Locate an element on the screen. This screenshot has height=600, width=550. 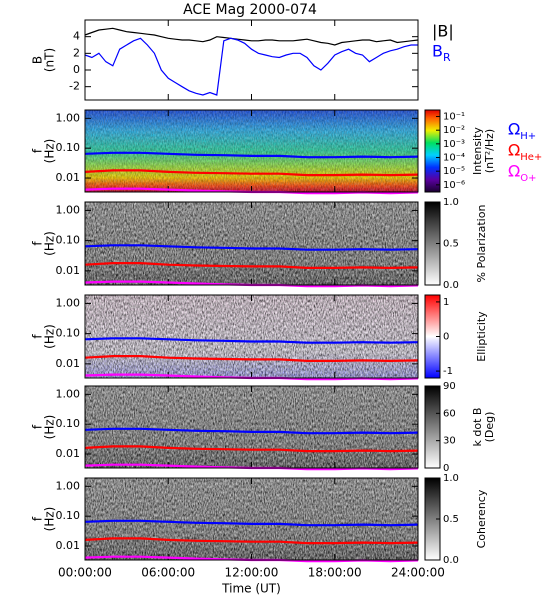
colorbar-label: (Deg) is located at coordinates (489, 427).